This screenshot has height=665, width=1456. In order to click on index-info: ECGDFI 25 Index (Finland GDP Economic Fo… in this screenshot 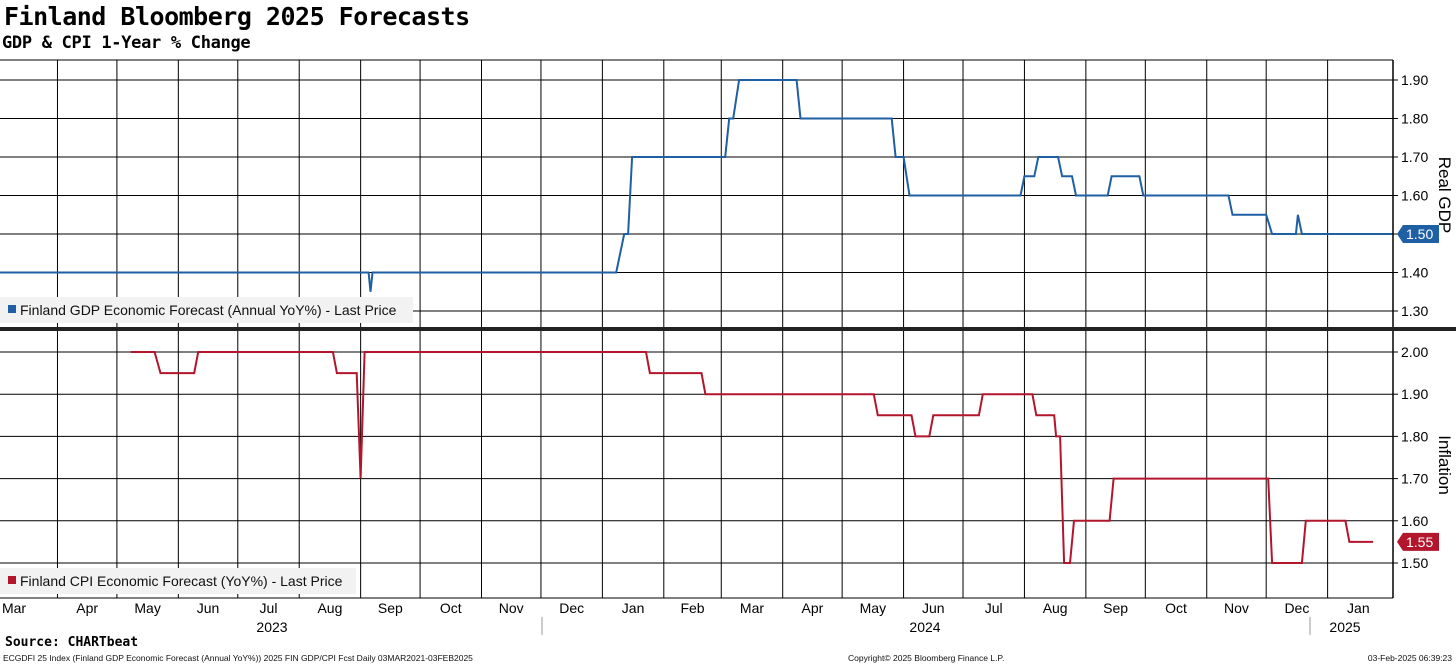, I will do `click(238, 658)`.